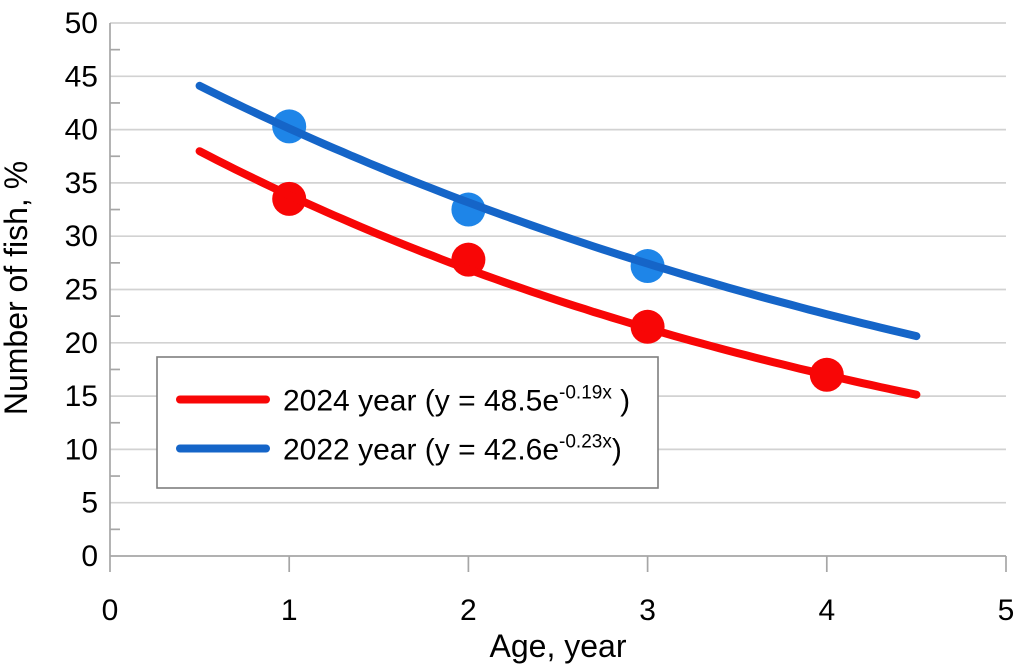  Describe the element at coordinates (647, 610) in the screenshot. I see `x-tick-label: 3` at that location.